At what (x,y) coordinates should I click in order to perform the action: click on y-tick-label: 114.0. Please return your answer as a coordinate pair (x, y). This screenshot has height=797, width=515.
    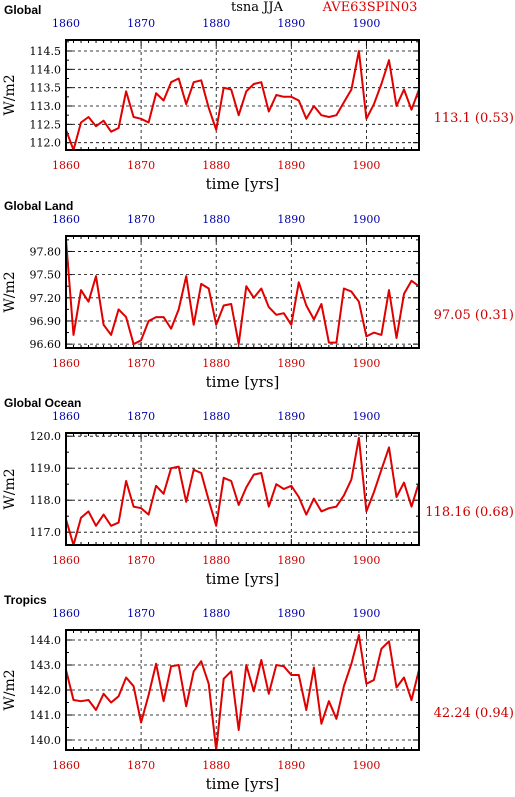
    Looking at the image, I should click on (46, 69).